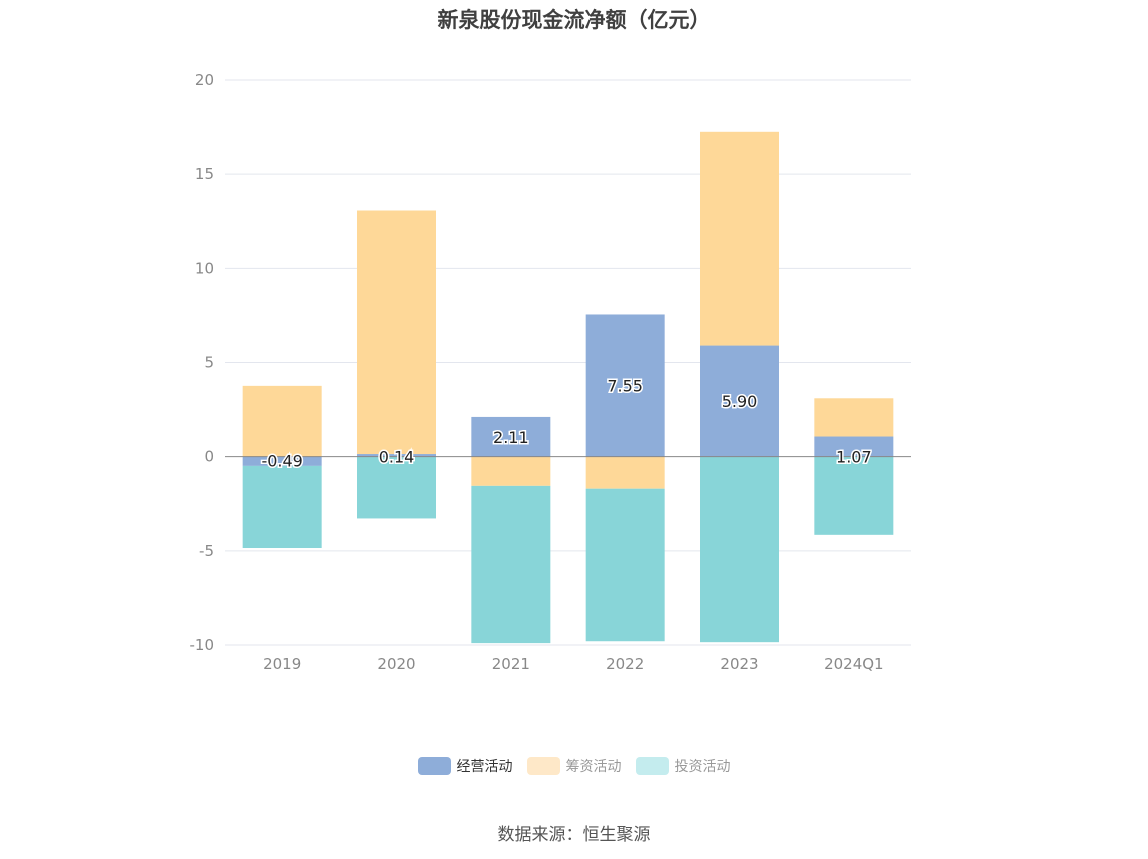 The height and width of the screenshot is (859, 1148). Describe the element at coordinates (739, 664) in the screenshot. I see `x-tick-label: 2023` at that location.